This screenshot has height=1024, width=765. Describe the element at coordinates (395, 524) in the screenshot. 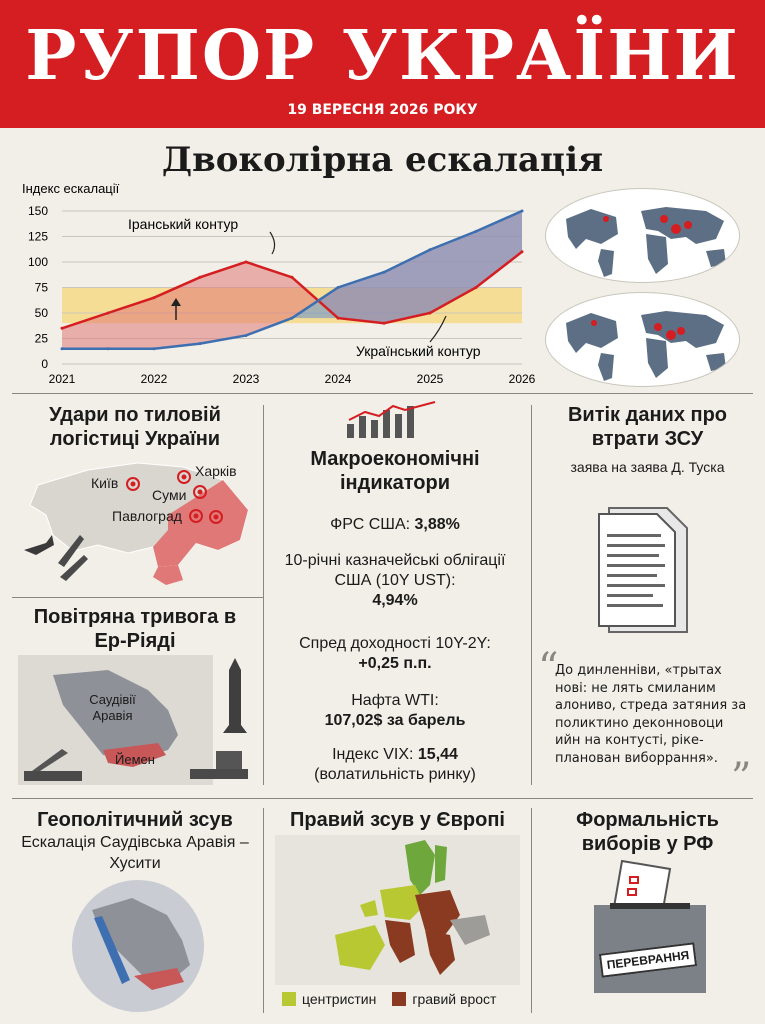

I see `fed-rate: ФРС США: 3,88%` at that location.